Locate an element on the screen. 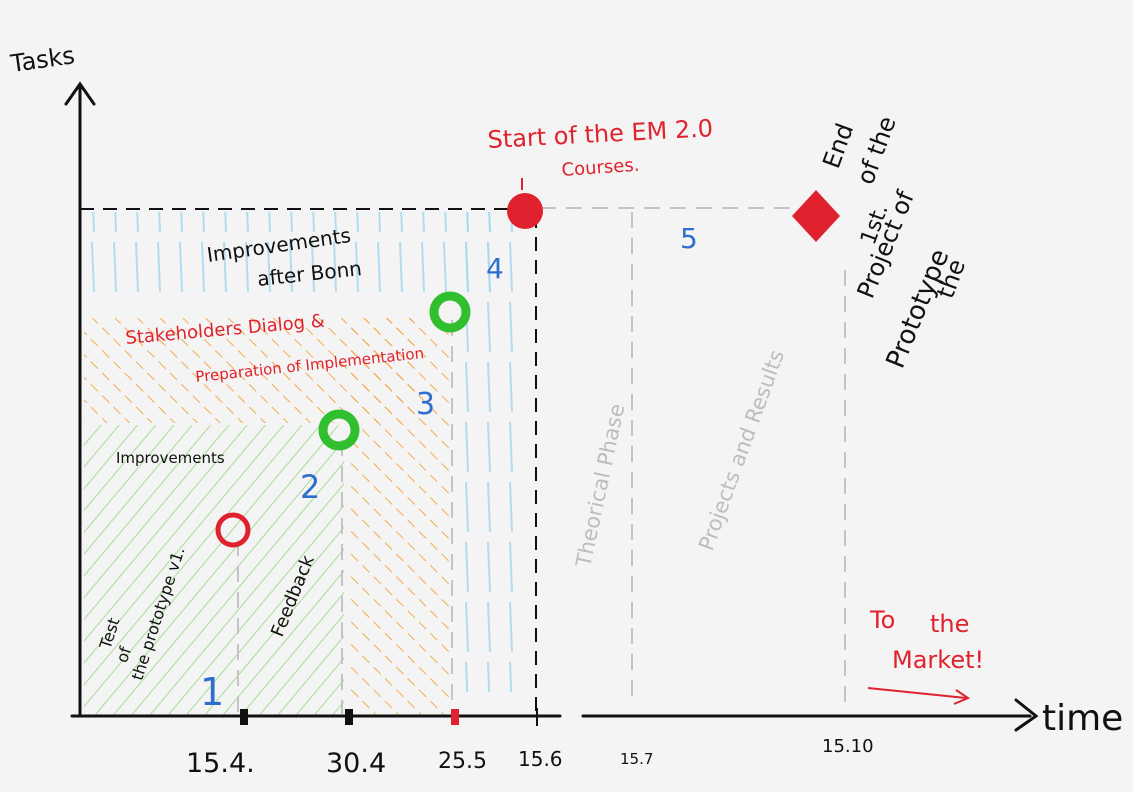  to-market-line: the is located at coordinates (949, 624).